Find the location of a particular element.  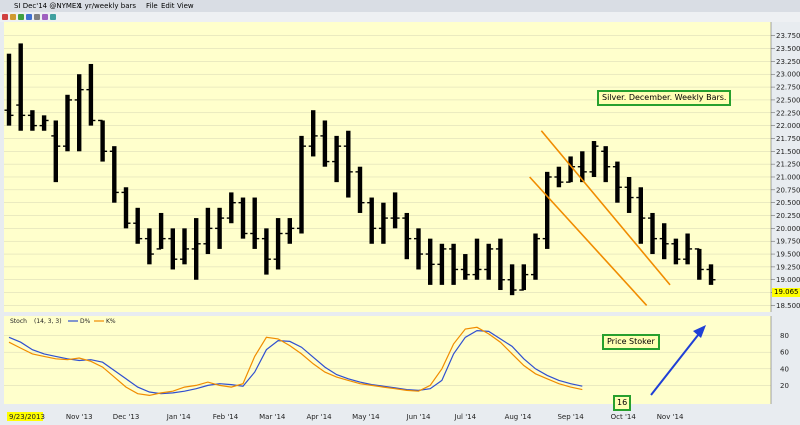

x-tick-label: May '14 is located at coordinates (366, 417).